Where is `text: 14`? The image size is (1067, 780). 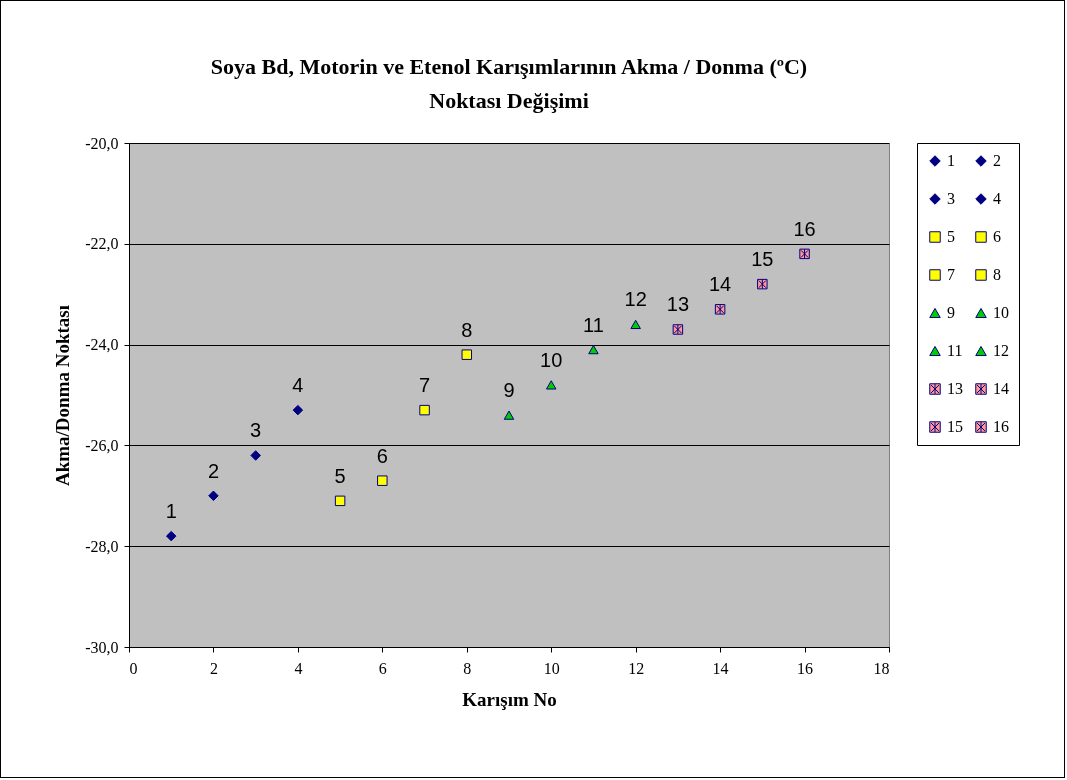
text: 14 is located at coordinates (720, 284).